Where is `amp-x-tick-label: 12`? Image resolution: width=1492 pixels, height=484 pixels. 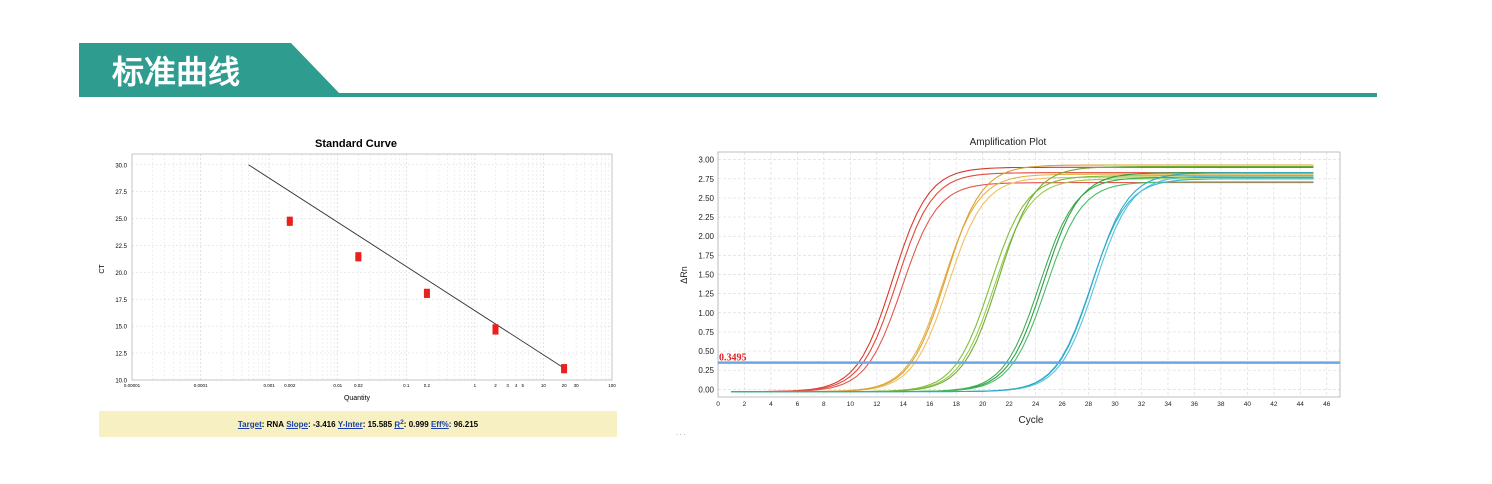
amp-x-tick-label: 12 is located at coordinates (877, 404).